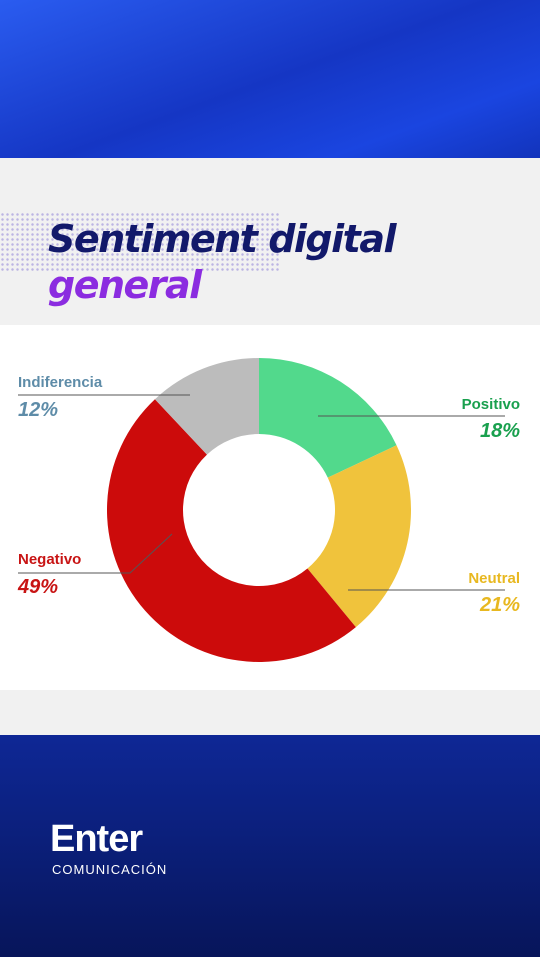 The height and width of the screenshot is (957, 540). I want to click on slice-label-negativo: Negativo, so click(50, 559).